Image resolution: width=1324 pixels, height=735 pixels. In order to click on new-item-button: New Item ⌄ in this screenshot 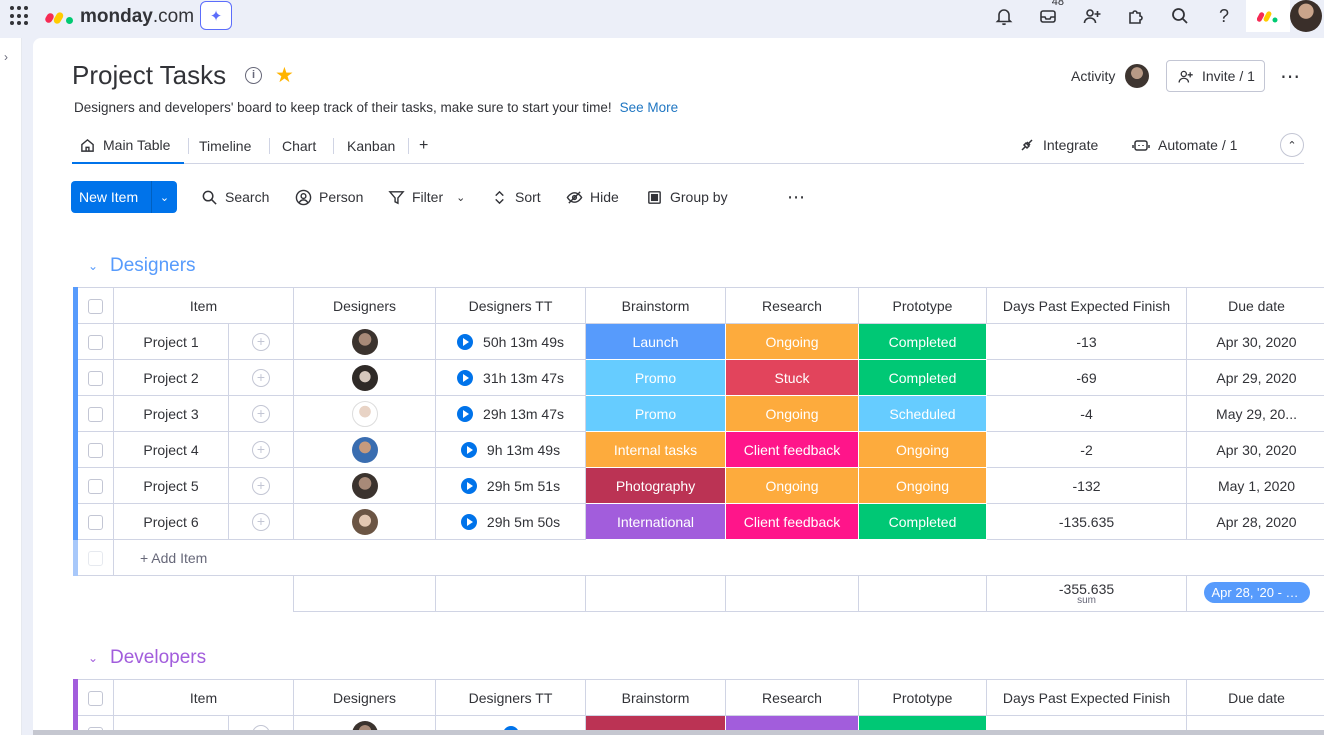, I will do `click(124, 197)`.